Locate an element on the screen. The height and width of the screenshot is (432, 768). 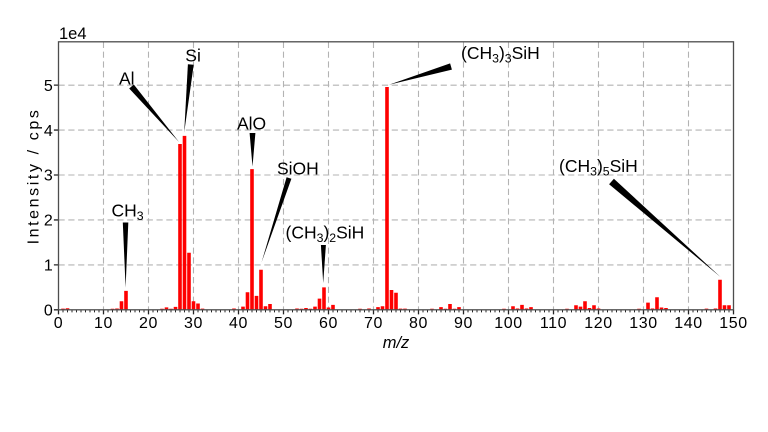
svg-text: 50 is located at coordinates (283, 323).